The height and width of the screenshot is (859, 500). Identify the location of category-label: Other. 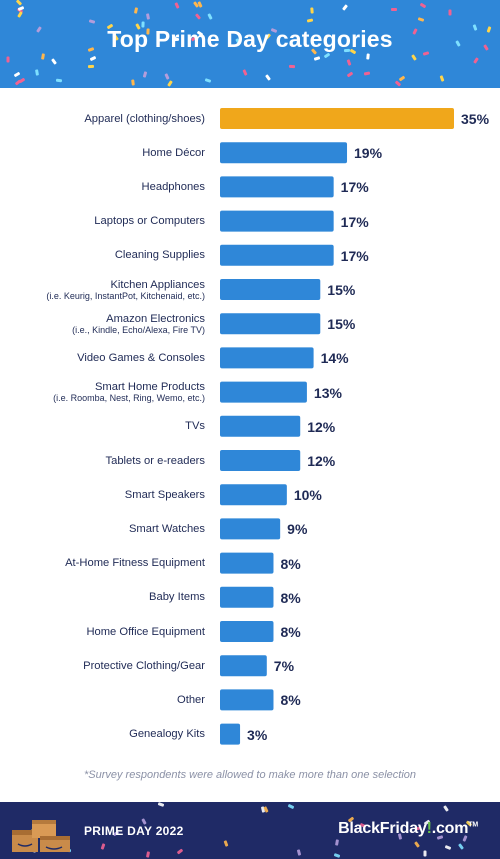
(105, 700).